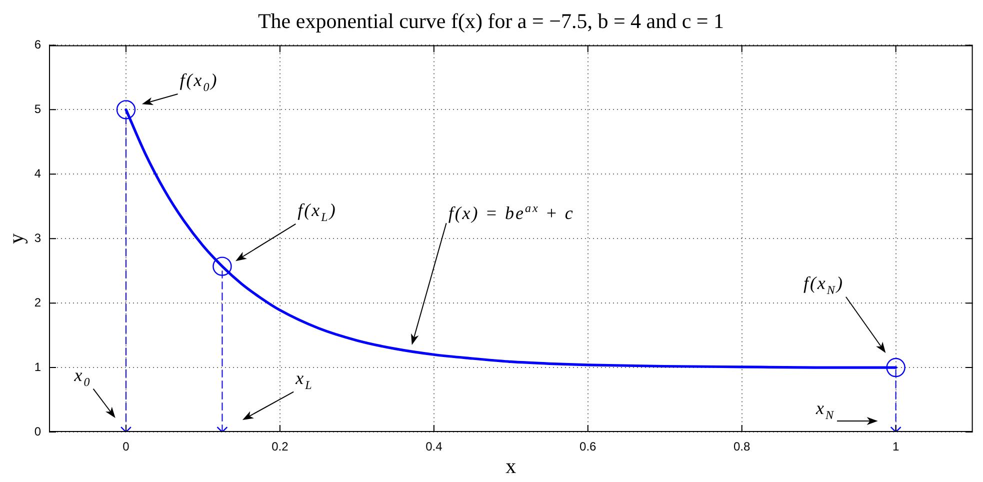 The width and height of the screenshot is (983, 482). I want to click on annotation: x$_{L}$, so click(305, 380).